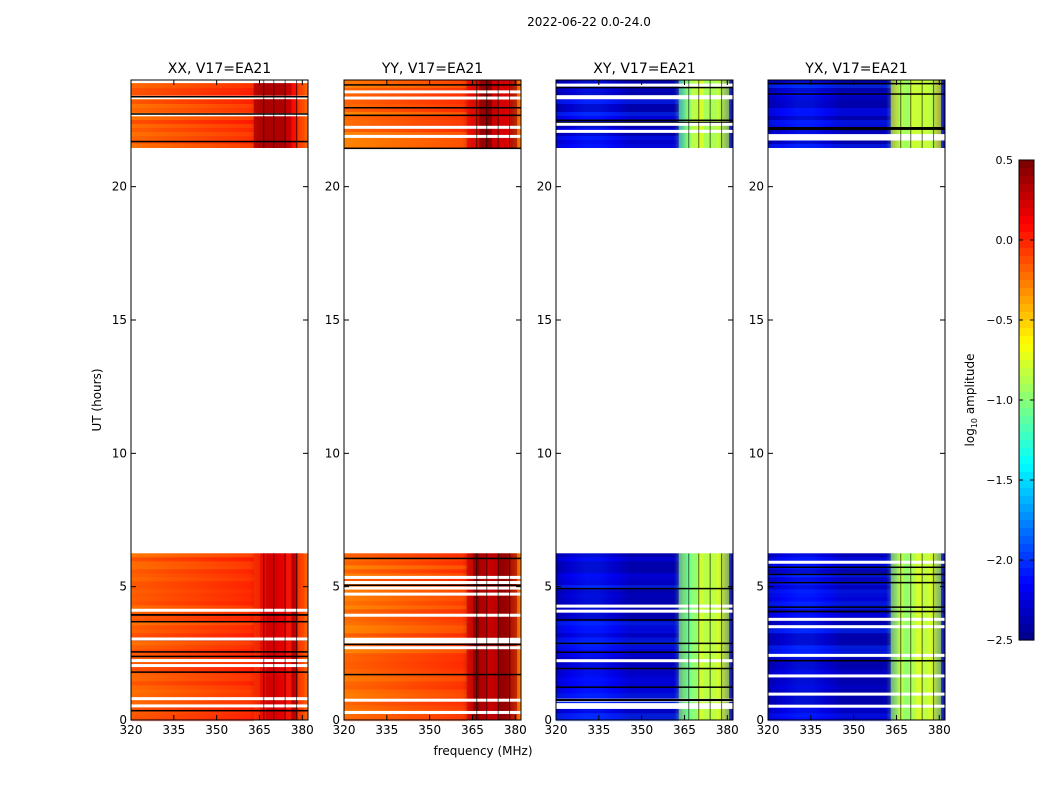 The width and height of the screenshot is (1050, 800). I want to click on y-tick-label: 15, so click(756, 320).